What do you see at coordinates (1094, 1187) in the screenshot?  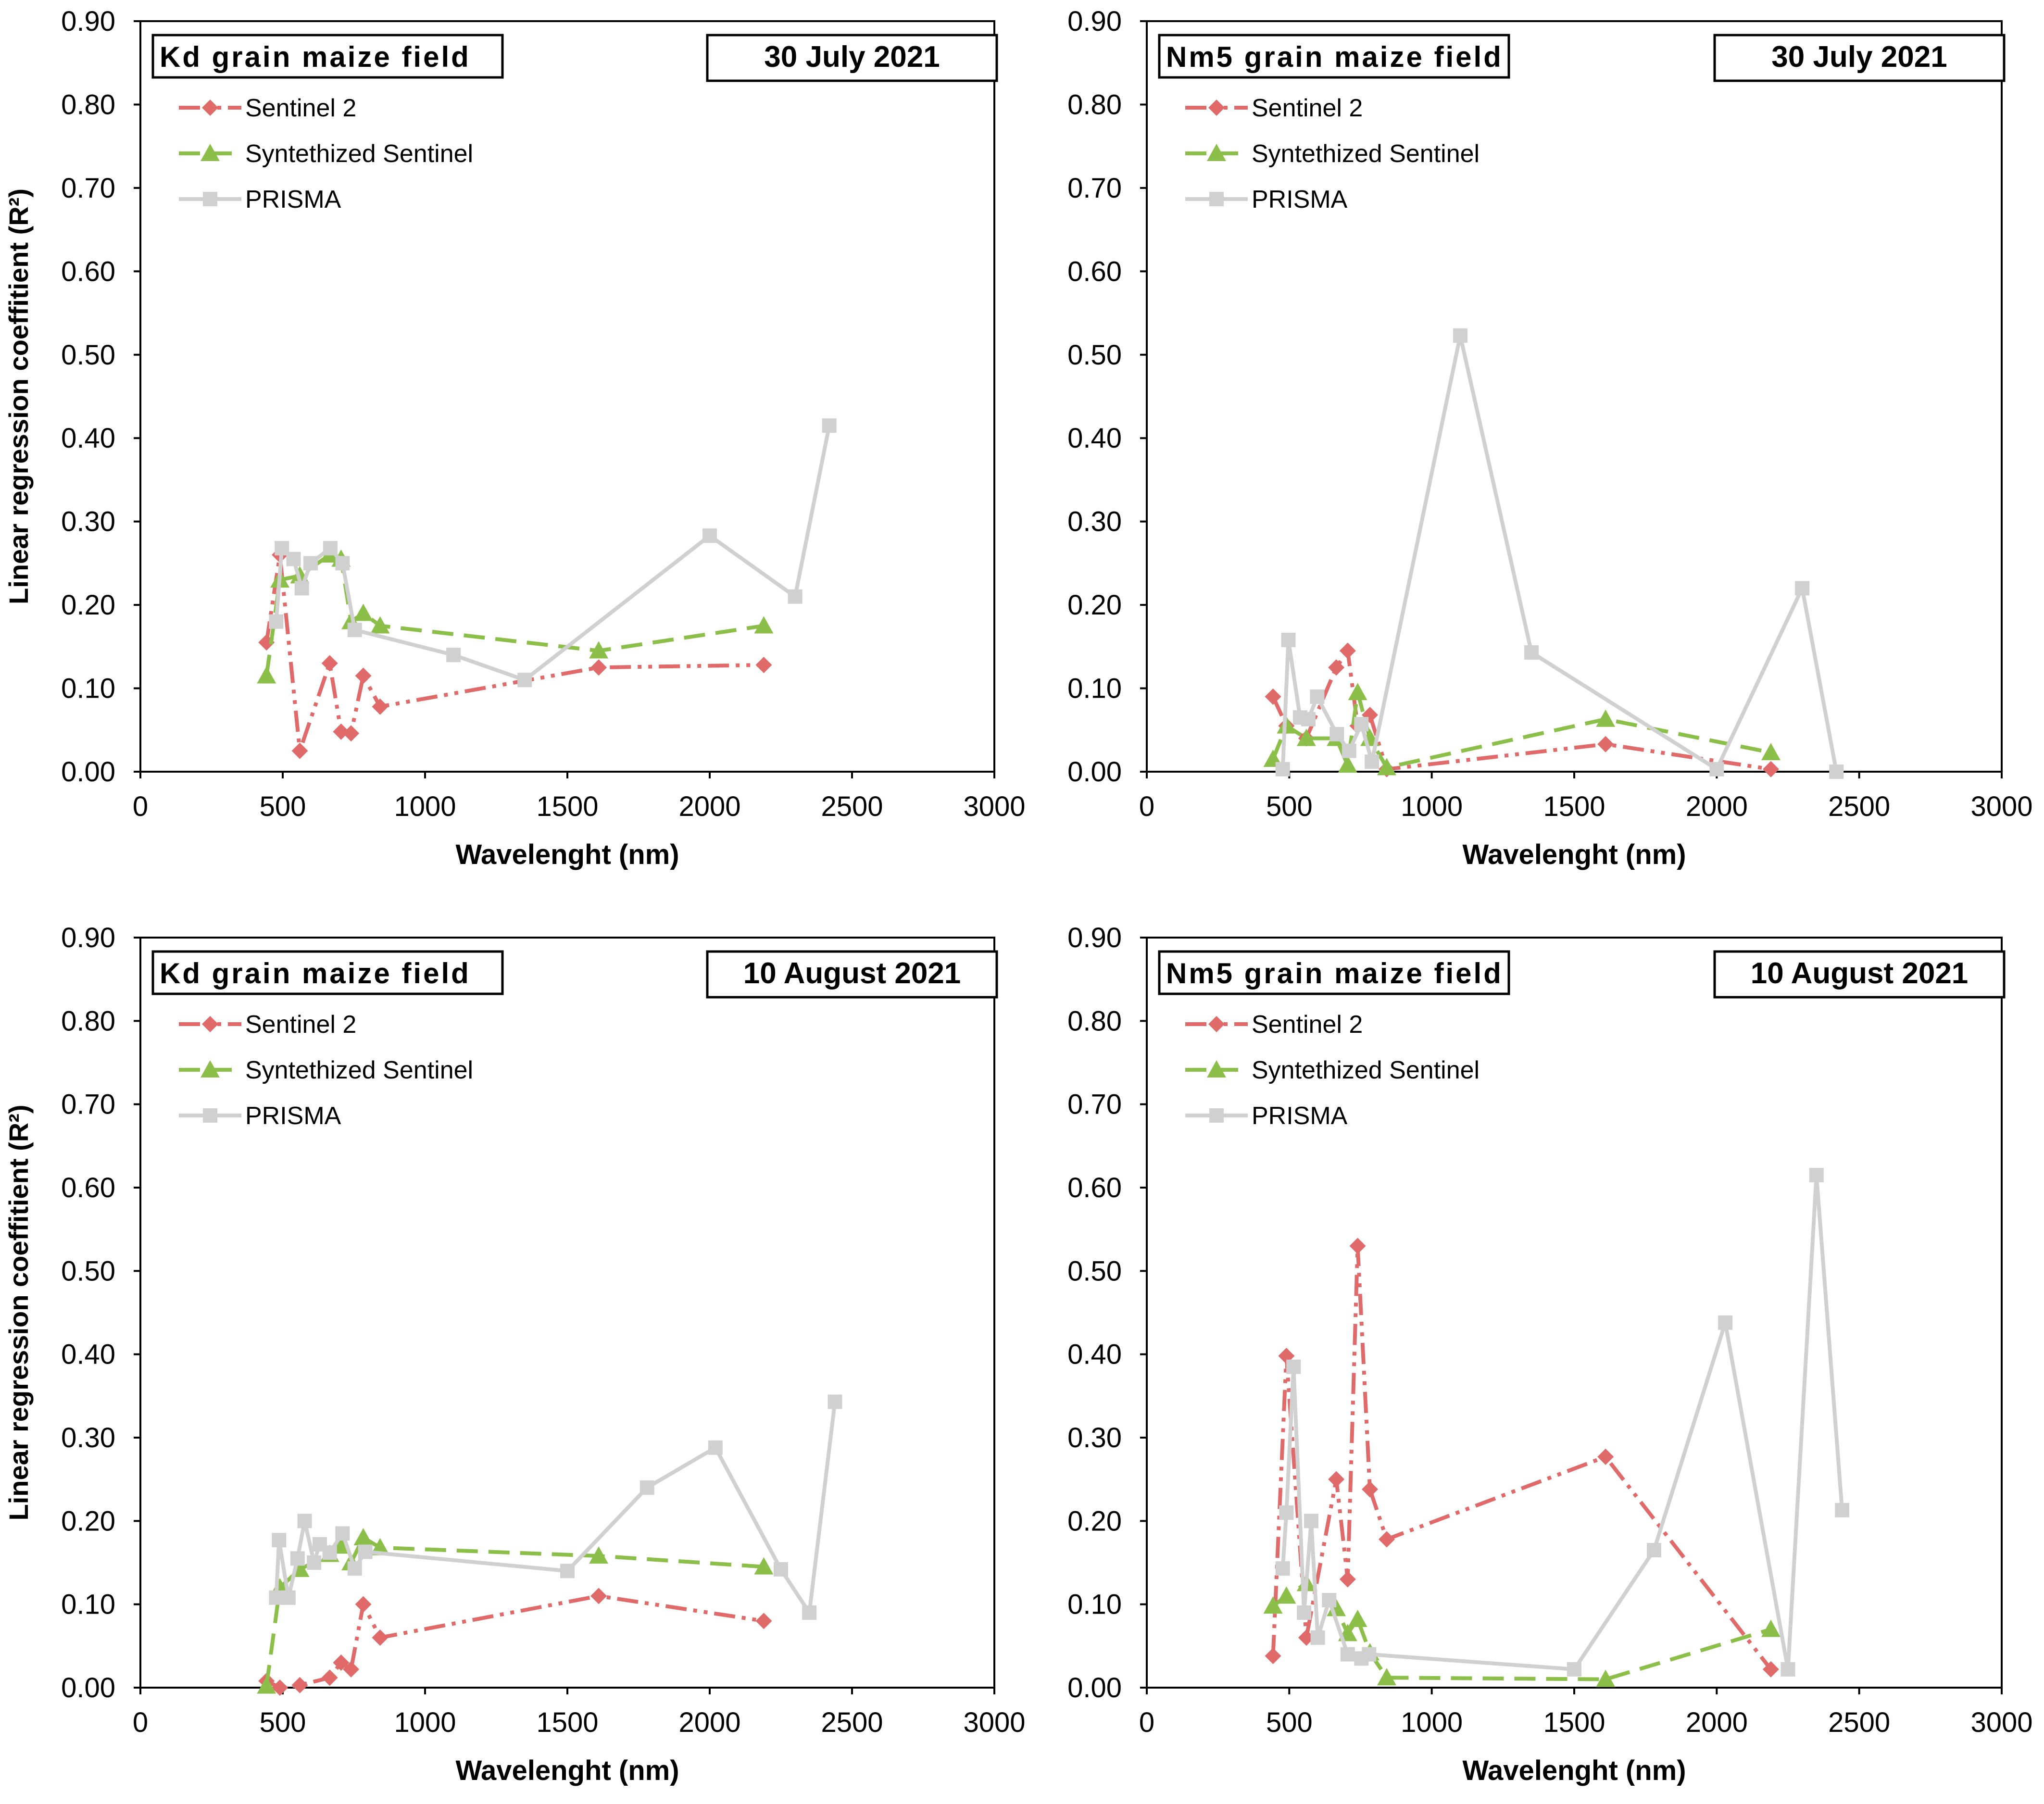 I see `y-tick-label: 0.60` at bounding box center [1094, 1187].